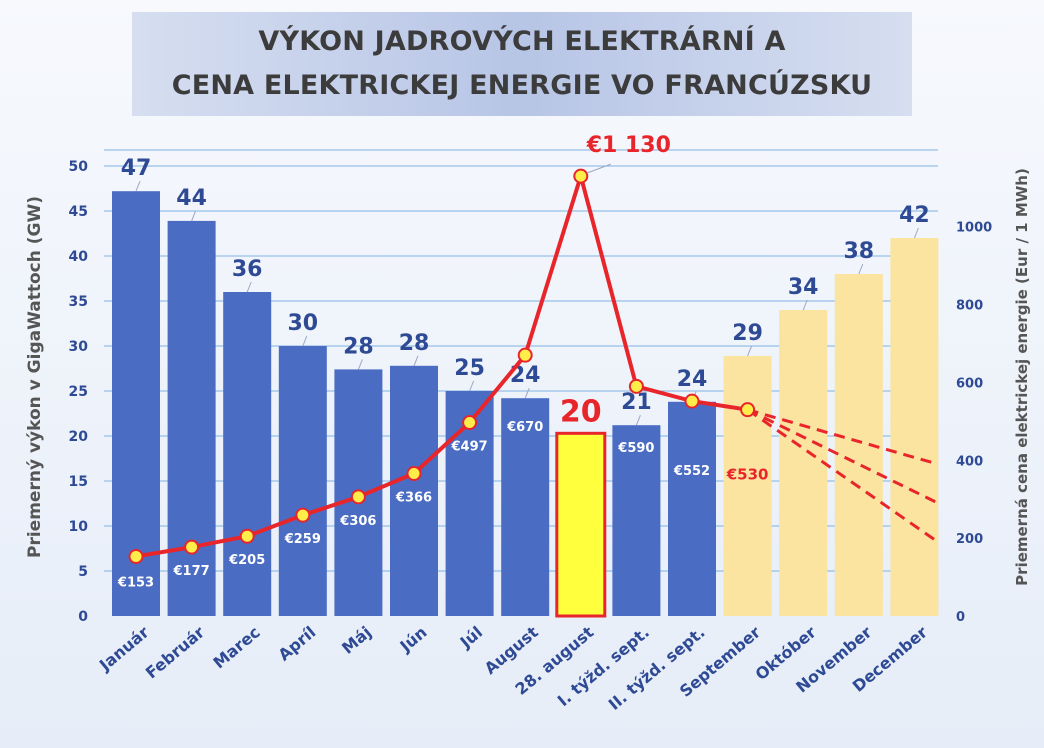 The width and height of the screenshot is (1044, 748). I want to click on price-value-label: €259, so click(302, 539).